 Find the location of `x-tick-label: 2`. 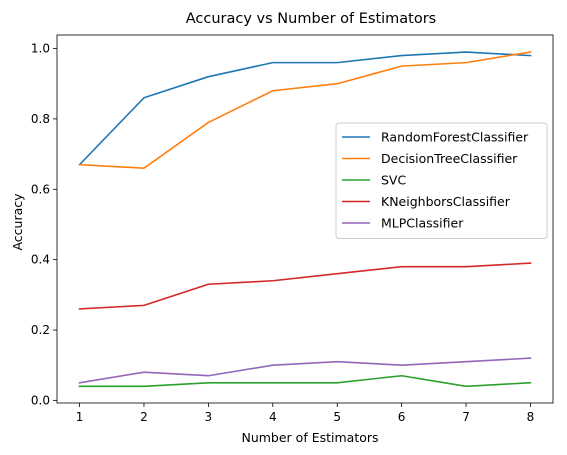

x-tick-label: 2 is located at coordinates (144, 417).